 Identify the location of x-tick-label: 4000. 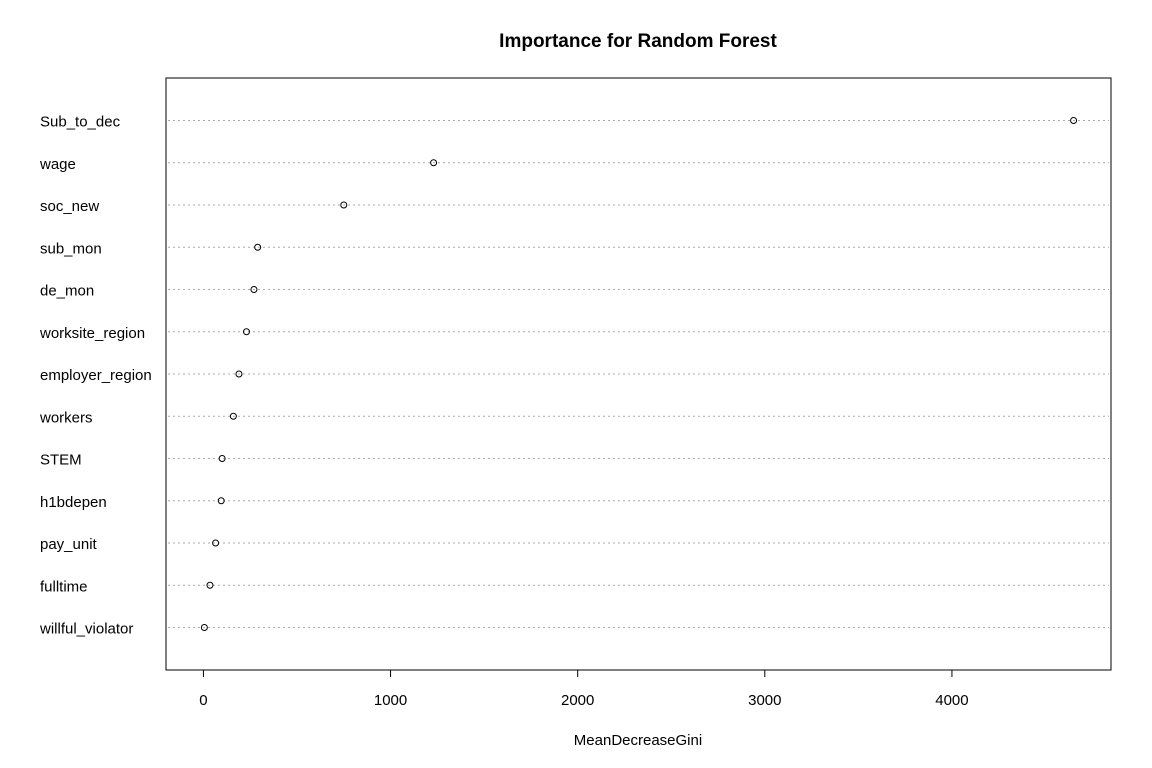
(951, 700).